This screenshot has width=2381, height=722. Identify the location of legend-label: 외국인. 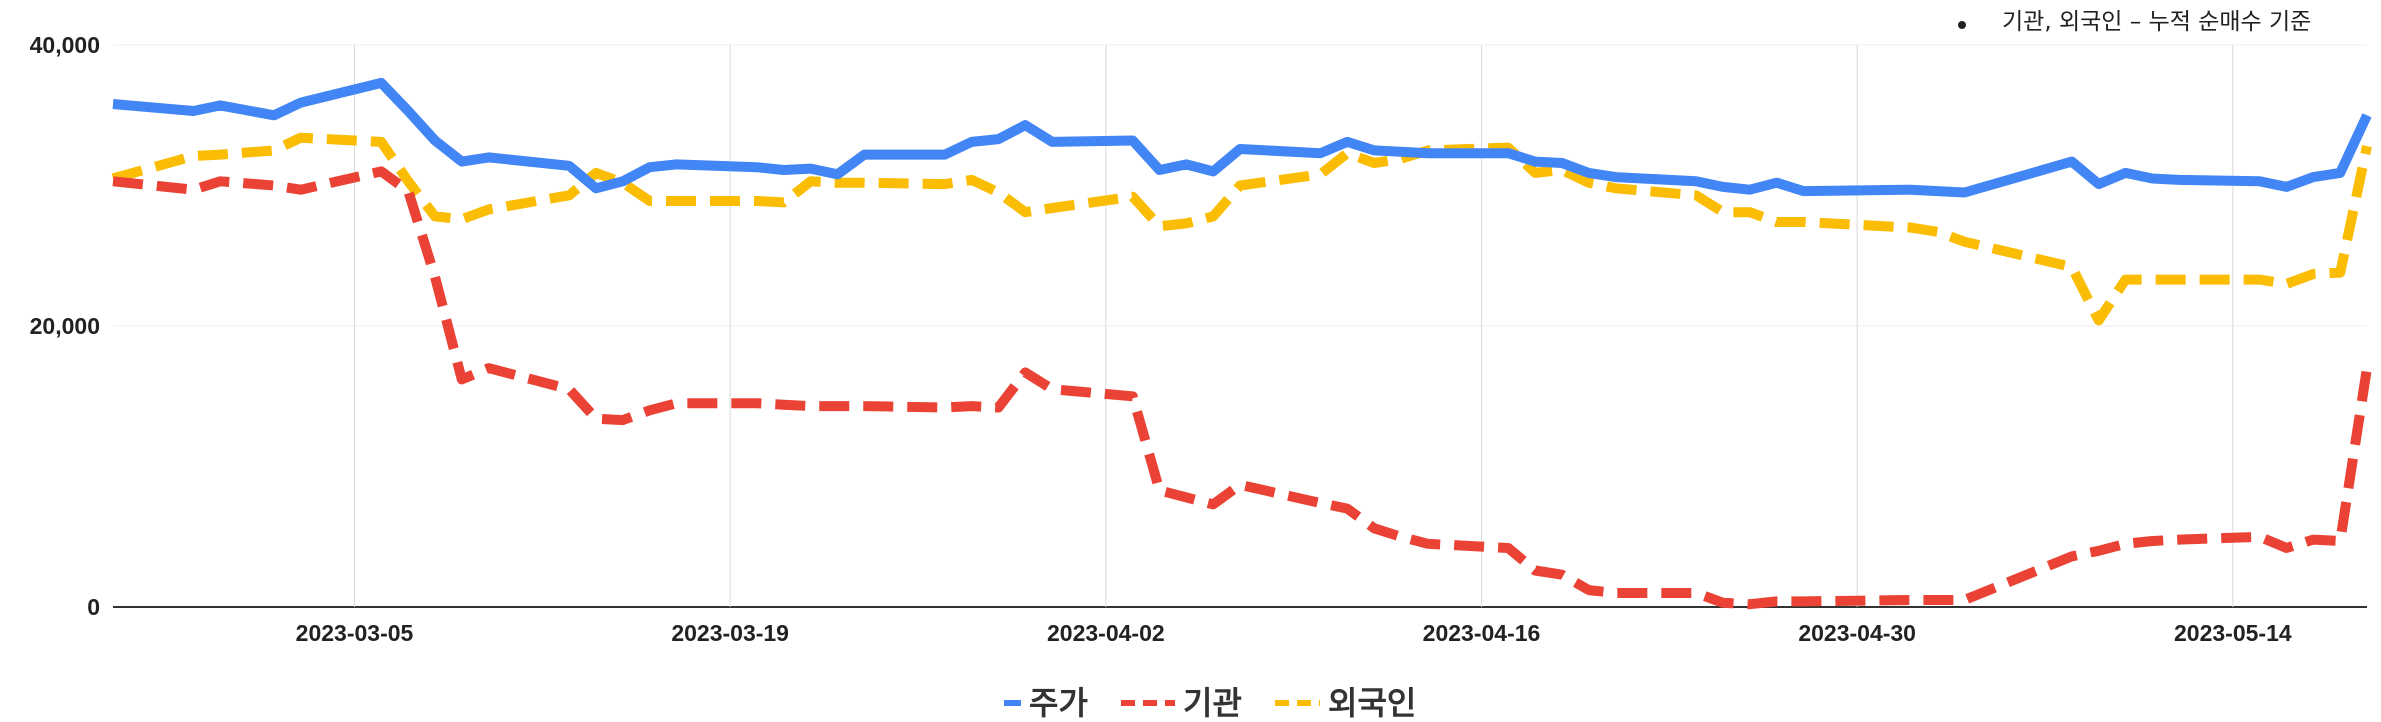
(1372, 703).